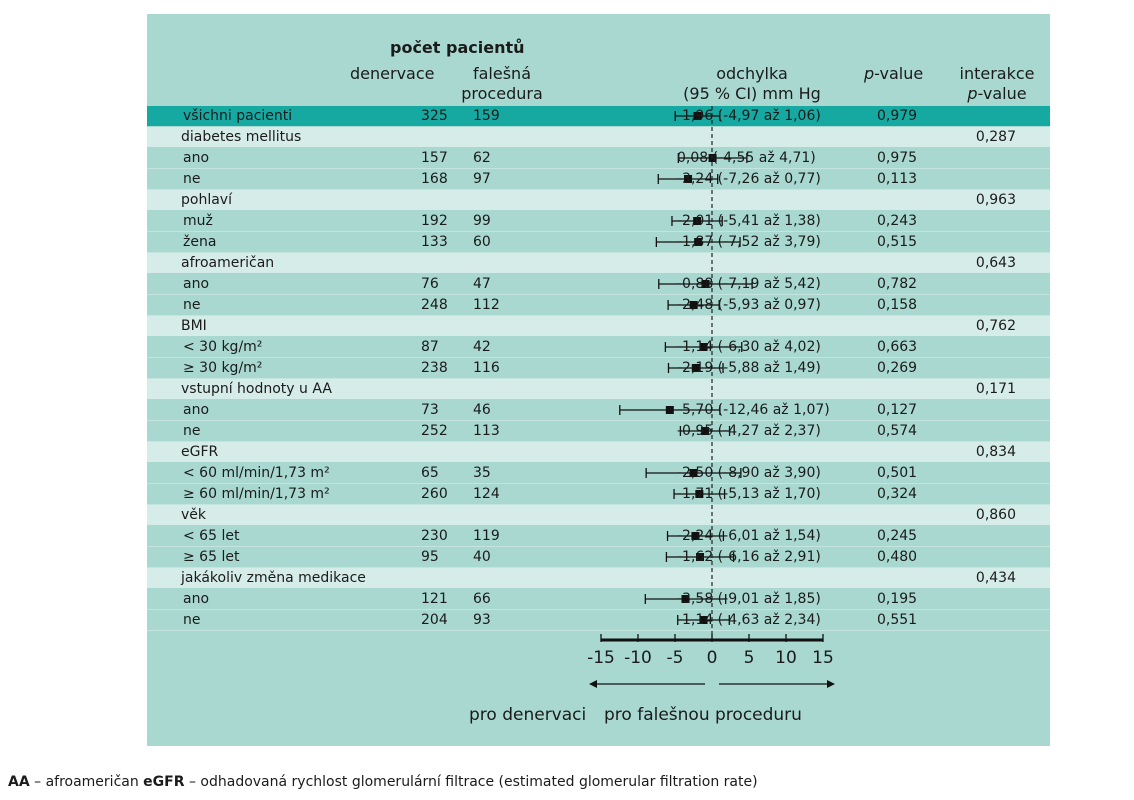  Describe the element at coordinates (200, 242) in the screenshot. I see `row-label: žena` at that location.